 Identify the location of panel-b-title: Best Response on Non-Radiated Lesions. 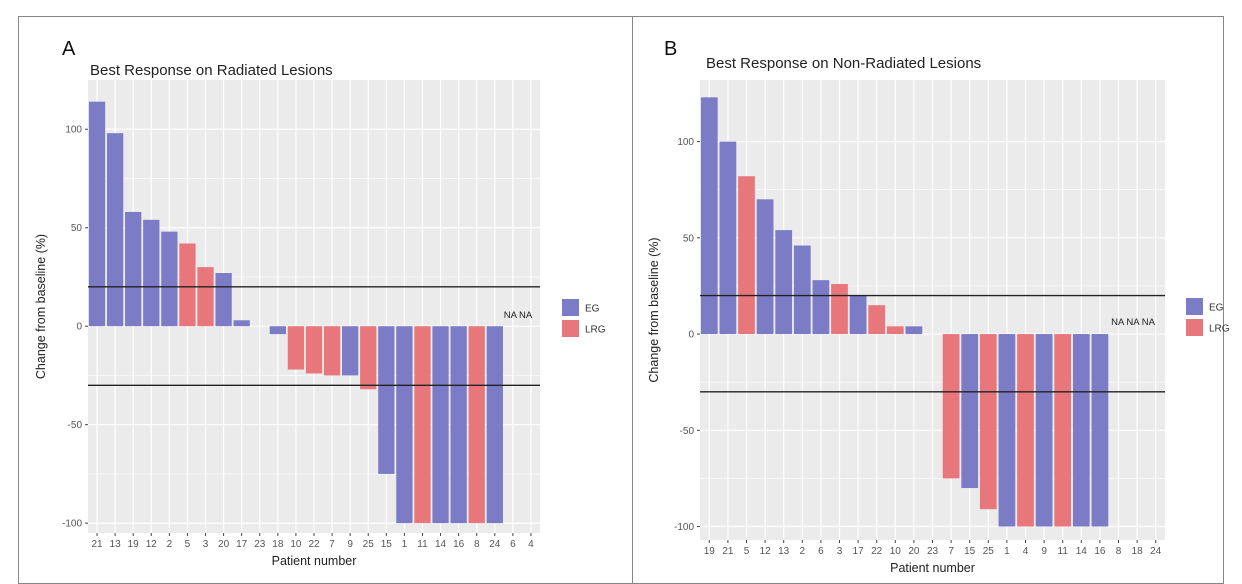
(844, 63).